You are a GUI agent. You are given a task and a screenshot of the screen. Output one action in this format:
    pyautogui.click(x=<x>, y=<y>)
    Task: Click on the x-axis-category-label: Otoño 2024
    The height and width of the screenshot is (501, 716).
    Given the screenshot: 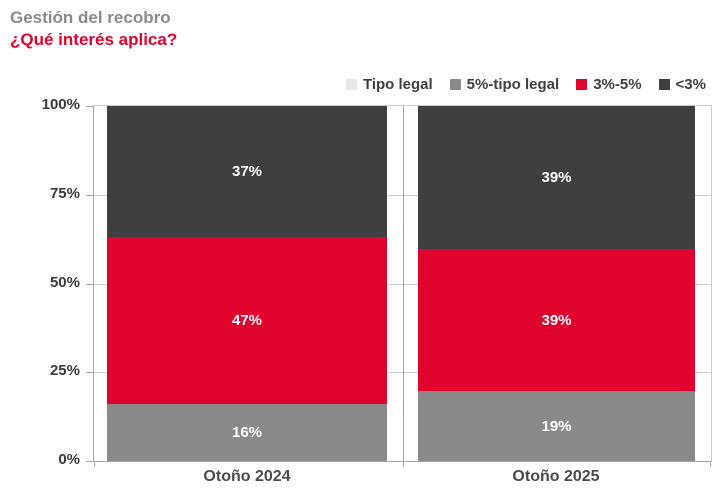 What is the action you would take?
    pyautogui.click(x=247, y=476)
    